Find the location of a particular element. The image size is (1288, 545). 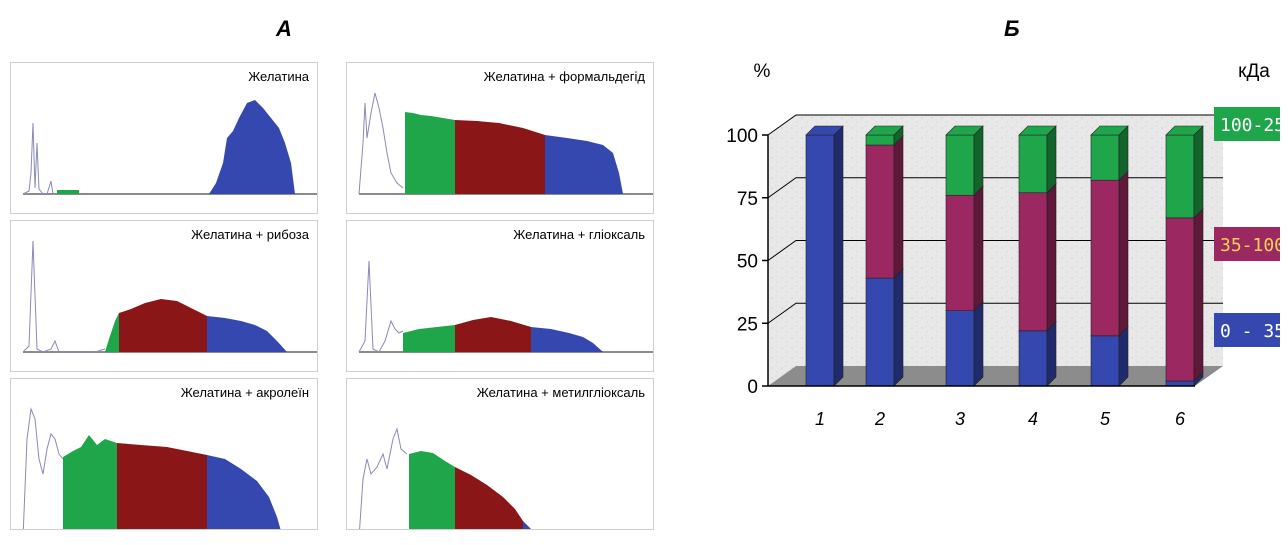

densitogram-acrolein: Желатина + акролеїн is located at coordinates (164, 454).